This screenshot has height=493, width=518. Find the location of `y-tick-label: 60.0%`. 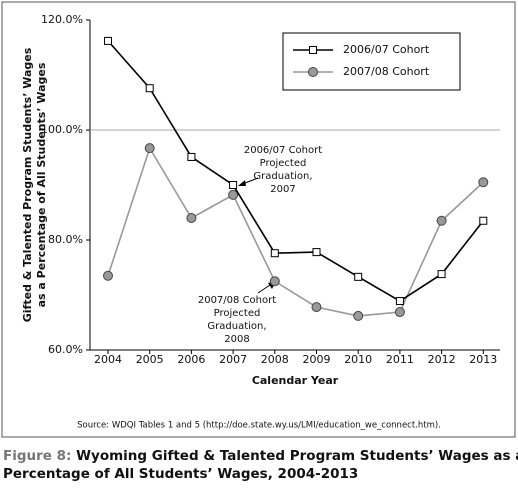

y-tick-label: 60.0% is located at coordinates (65, 349).